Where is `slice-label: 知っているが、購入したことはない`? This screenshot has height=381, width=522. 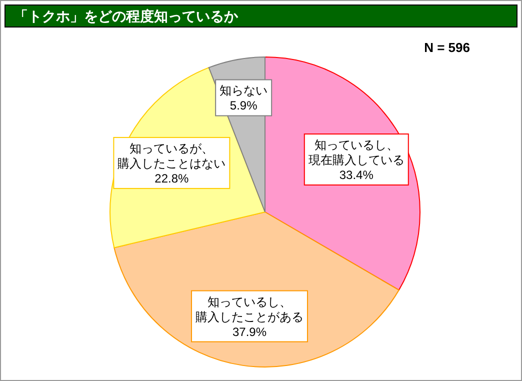 slice-label: 知っているが、購入したことはない is located at coordinates (172, 155).